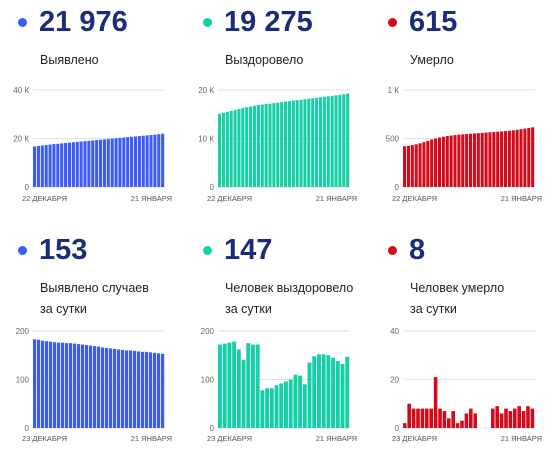 Image resolution: width=554 pixels, height=453 pixels. Describe the element at coordinates (279, 385) in the screenshot. I see `bar-chart: 0 100 200 23 ДЕКАБРЯ 21 ЯНВАРЯ` at that location.